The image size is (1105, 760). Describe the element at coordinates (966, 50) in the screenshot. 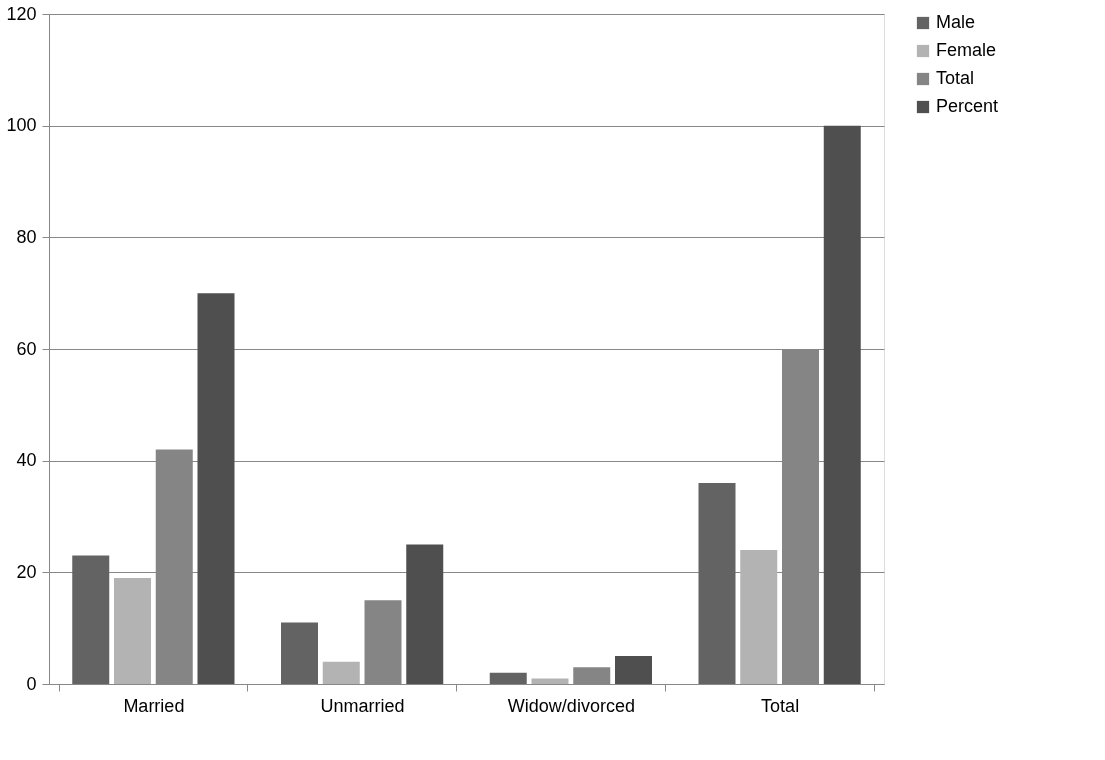

I see `legend-label: Female` at that location.